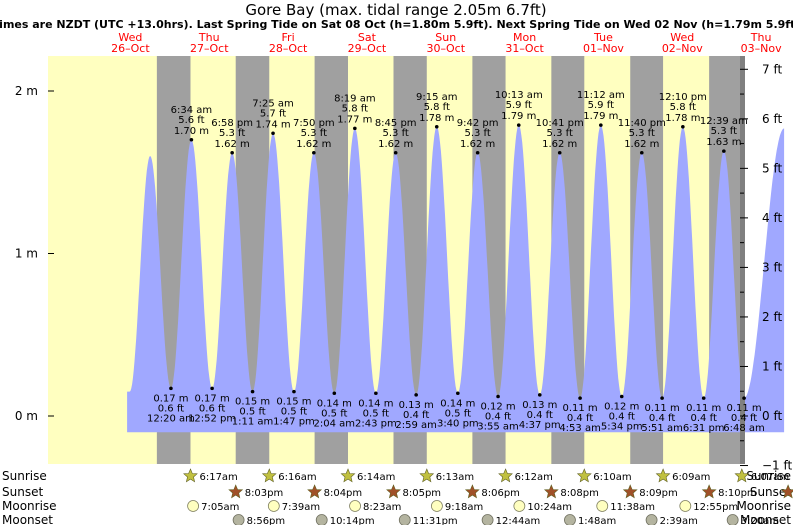  What do you see at coordinates (579, 493) in the screenshot?
I see `sunset-time: 8:08pm` at bounding box center [579, 493].